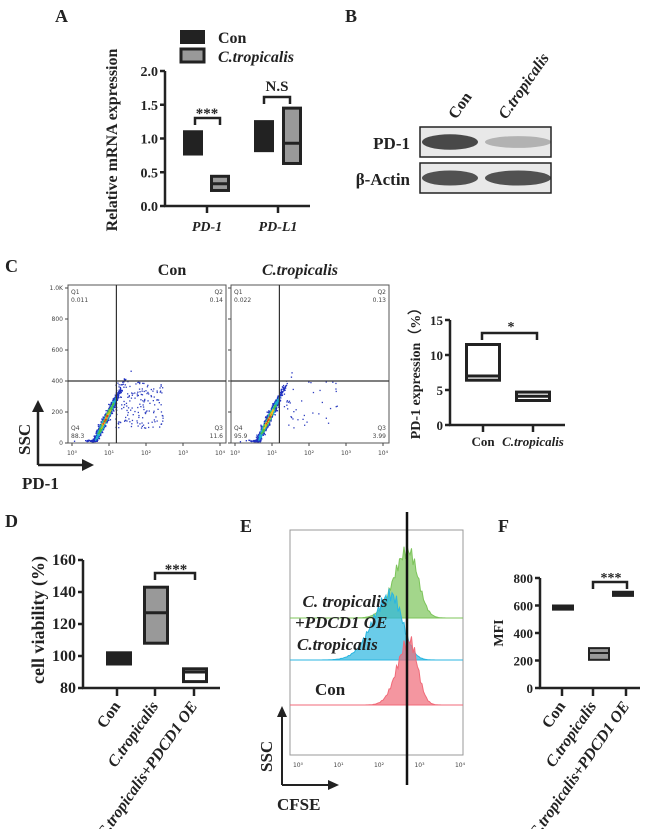  What do you see at coordinates (483, 441) in the screenshot?
I see `x-tick-label: Con` at bounding box center [483, 441].